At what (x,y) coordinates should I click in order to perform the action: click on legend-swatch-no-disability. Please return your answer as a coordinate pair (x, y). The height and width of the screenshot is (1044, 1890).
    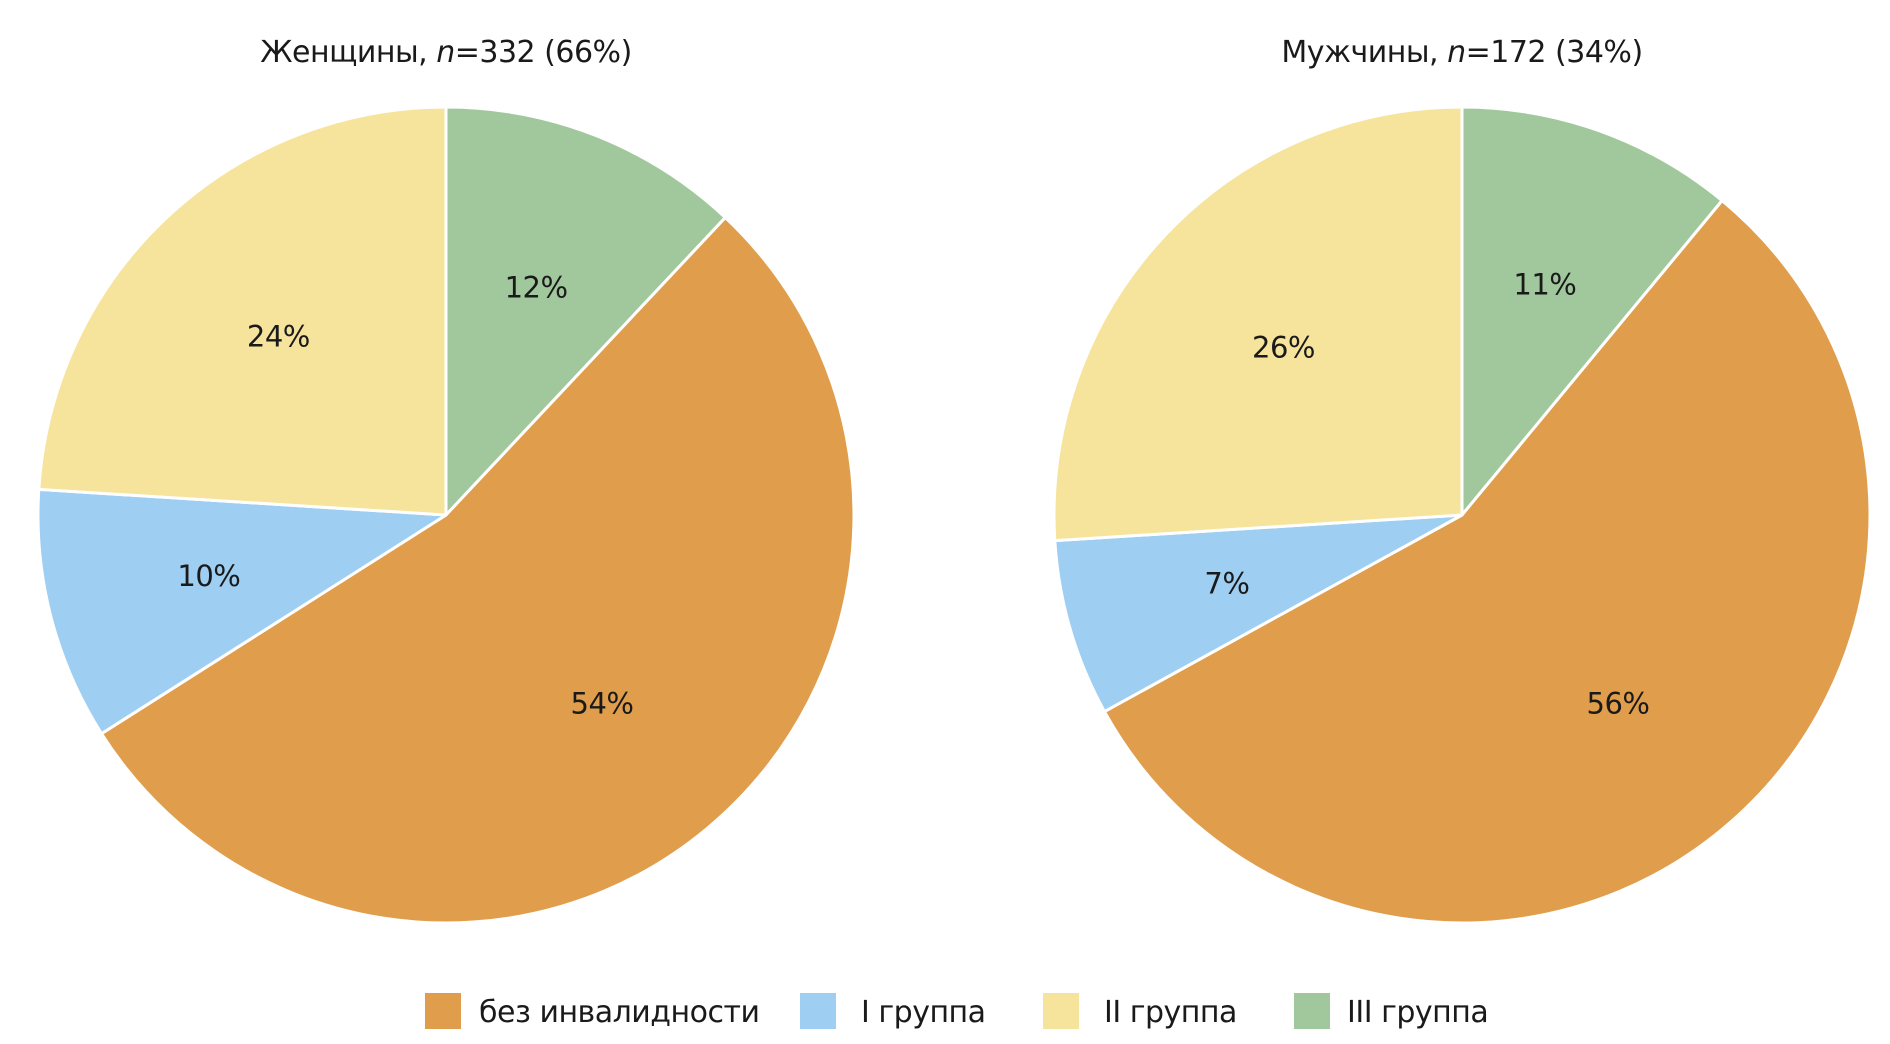
    Looking at the image, I should click on (443, 1011).